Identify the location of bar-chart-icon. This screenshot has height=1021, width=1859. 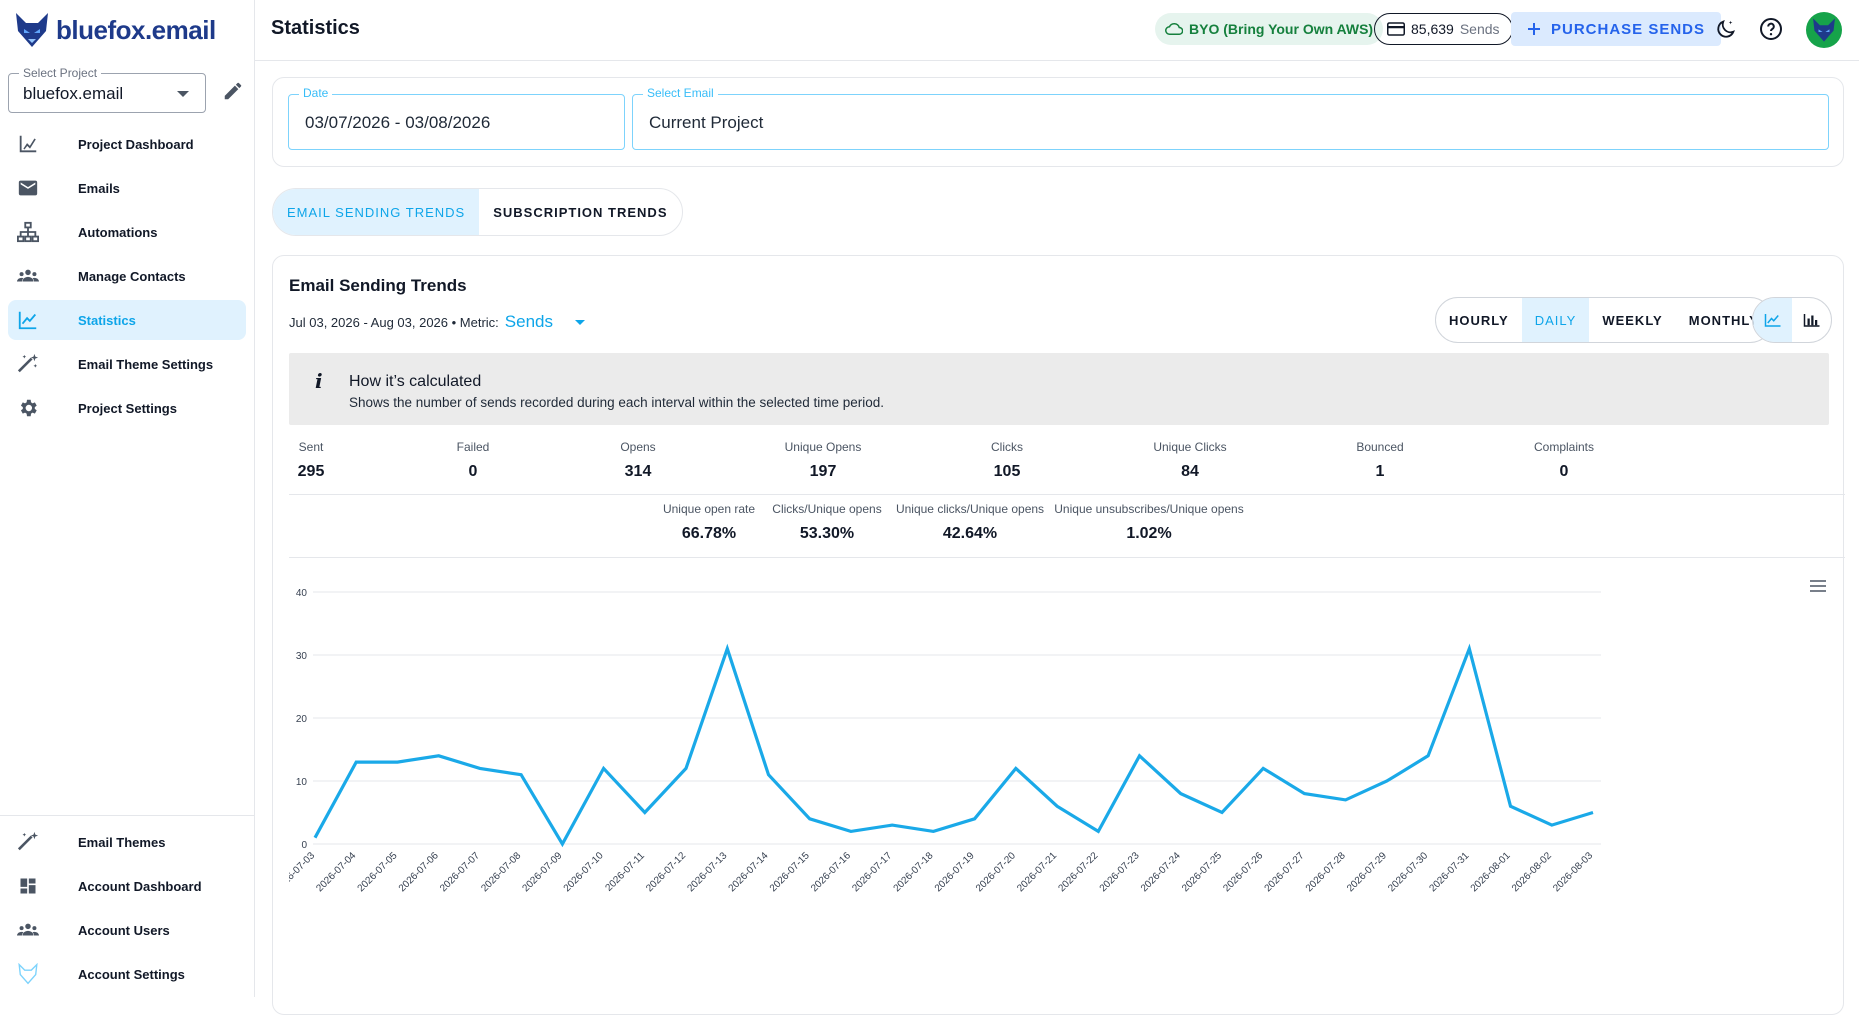
(1811, 320).